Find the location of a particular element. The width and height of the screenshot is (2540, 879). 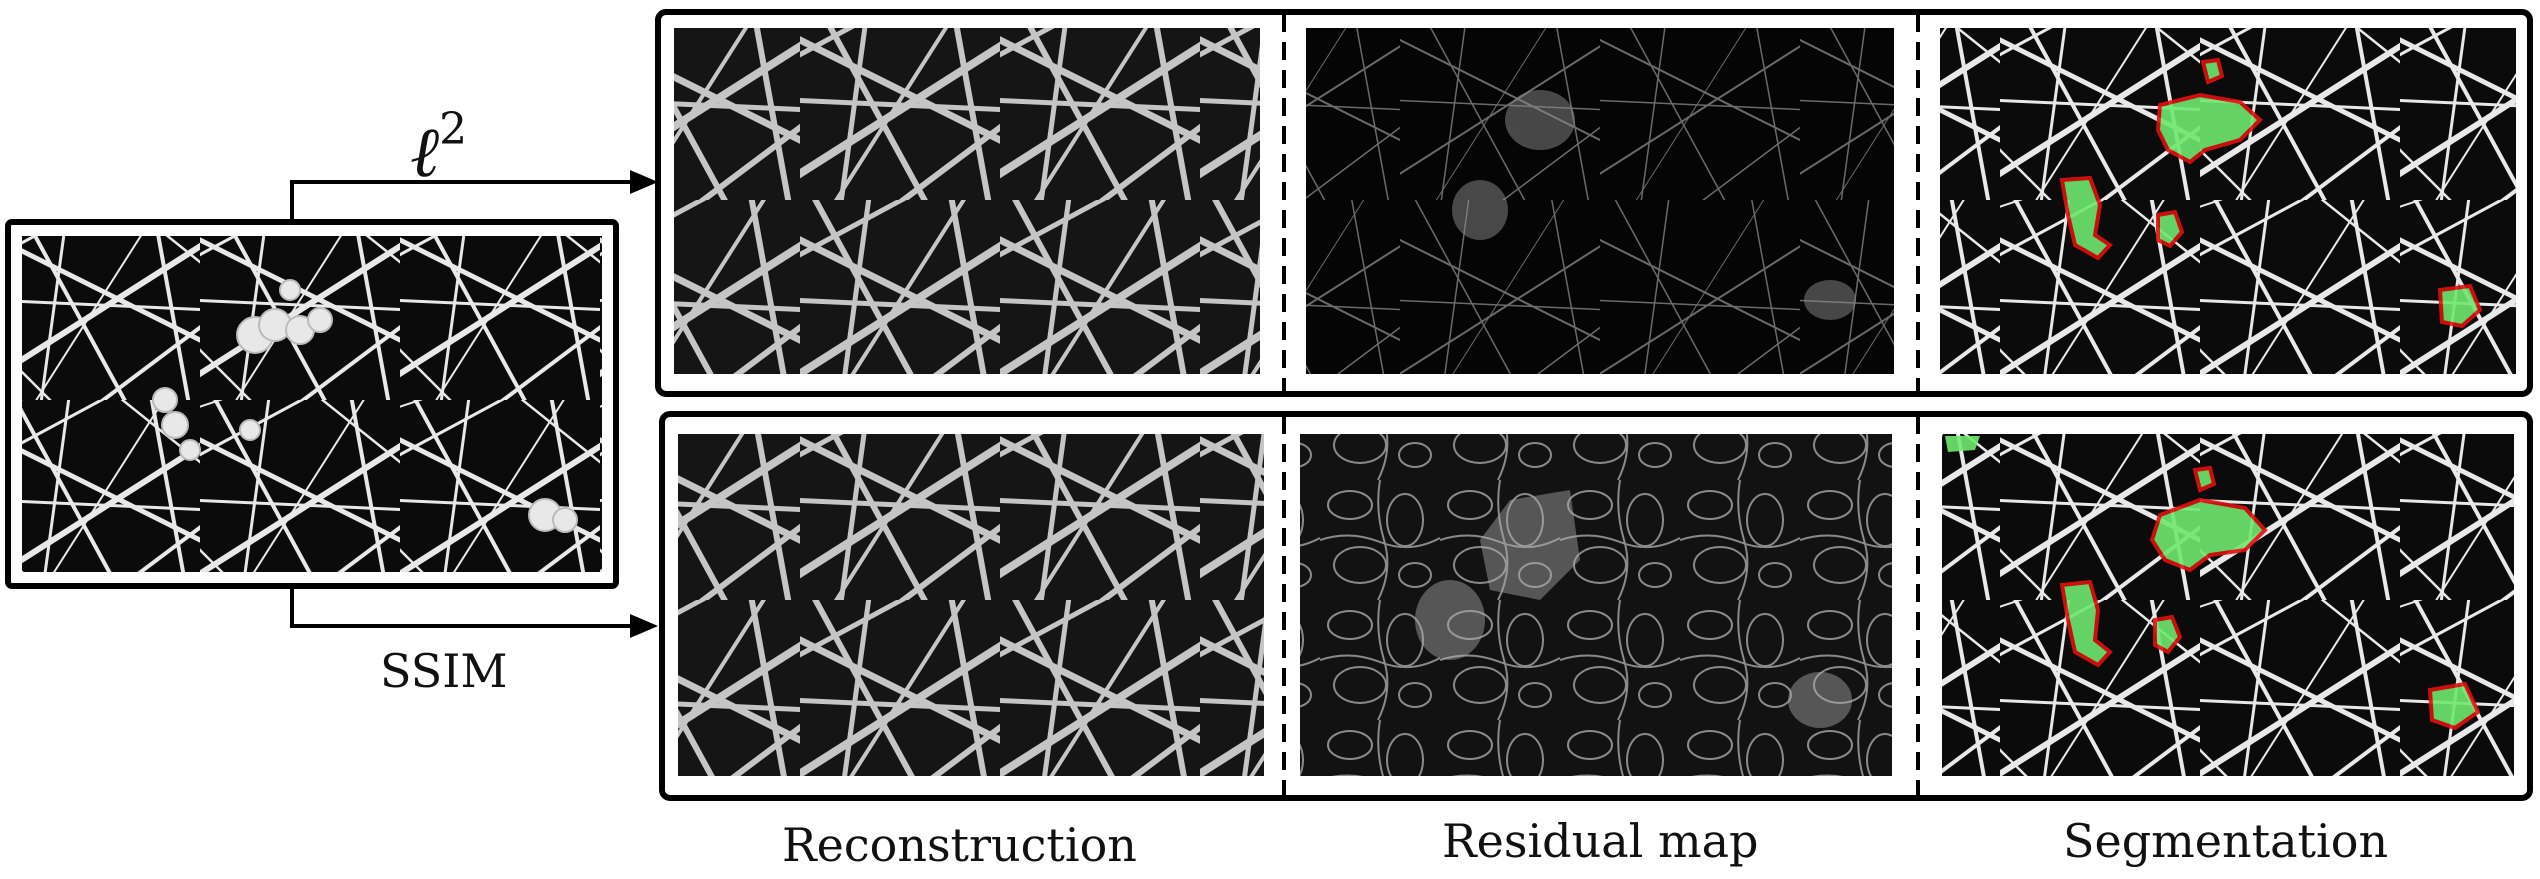

column-label-segmentation: Segmentation is located at coordinates (2226, 841).